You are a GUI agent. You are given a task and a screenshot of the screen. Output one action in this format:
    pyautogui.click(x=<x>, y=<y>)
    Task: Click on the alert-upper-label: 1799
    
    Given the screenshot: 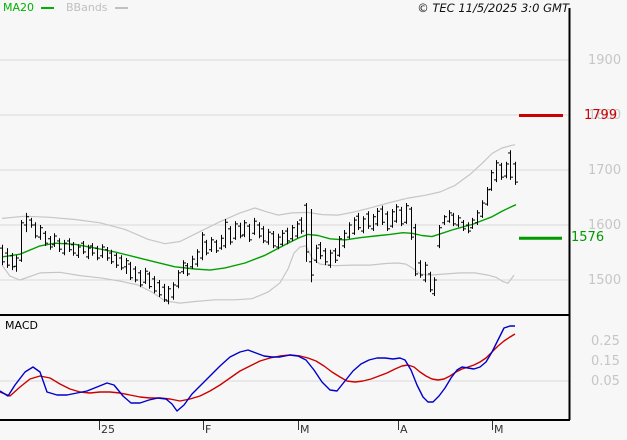 What is the action you would take?
    pyautogui.click(x=601, y=115)
    